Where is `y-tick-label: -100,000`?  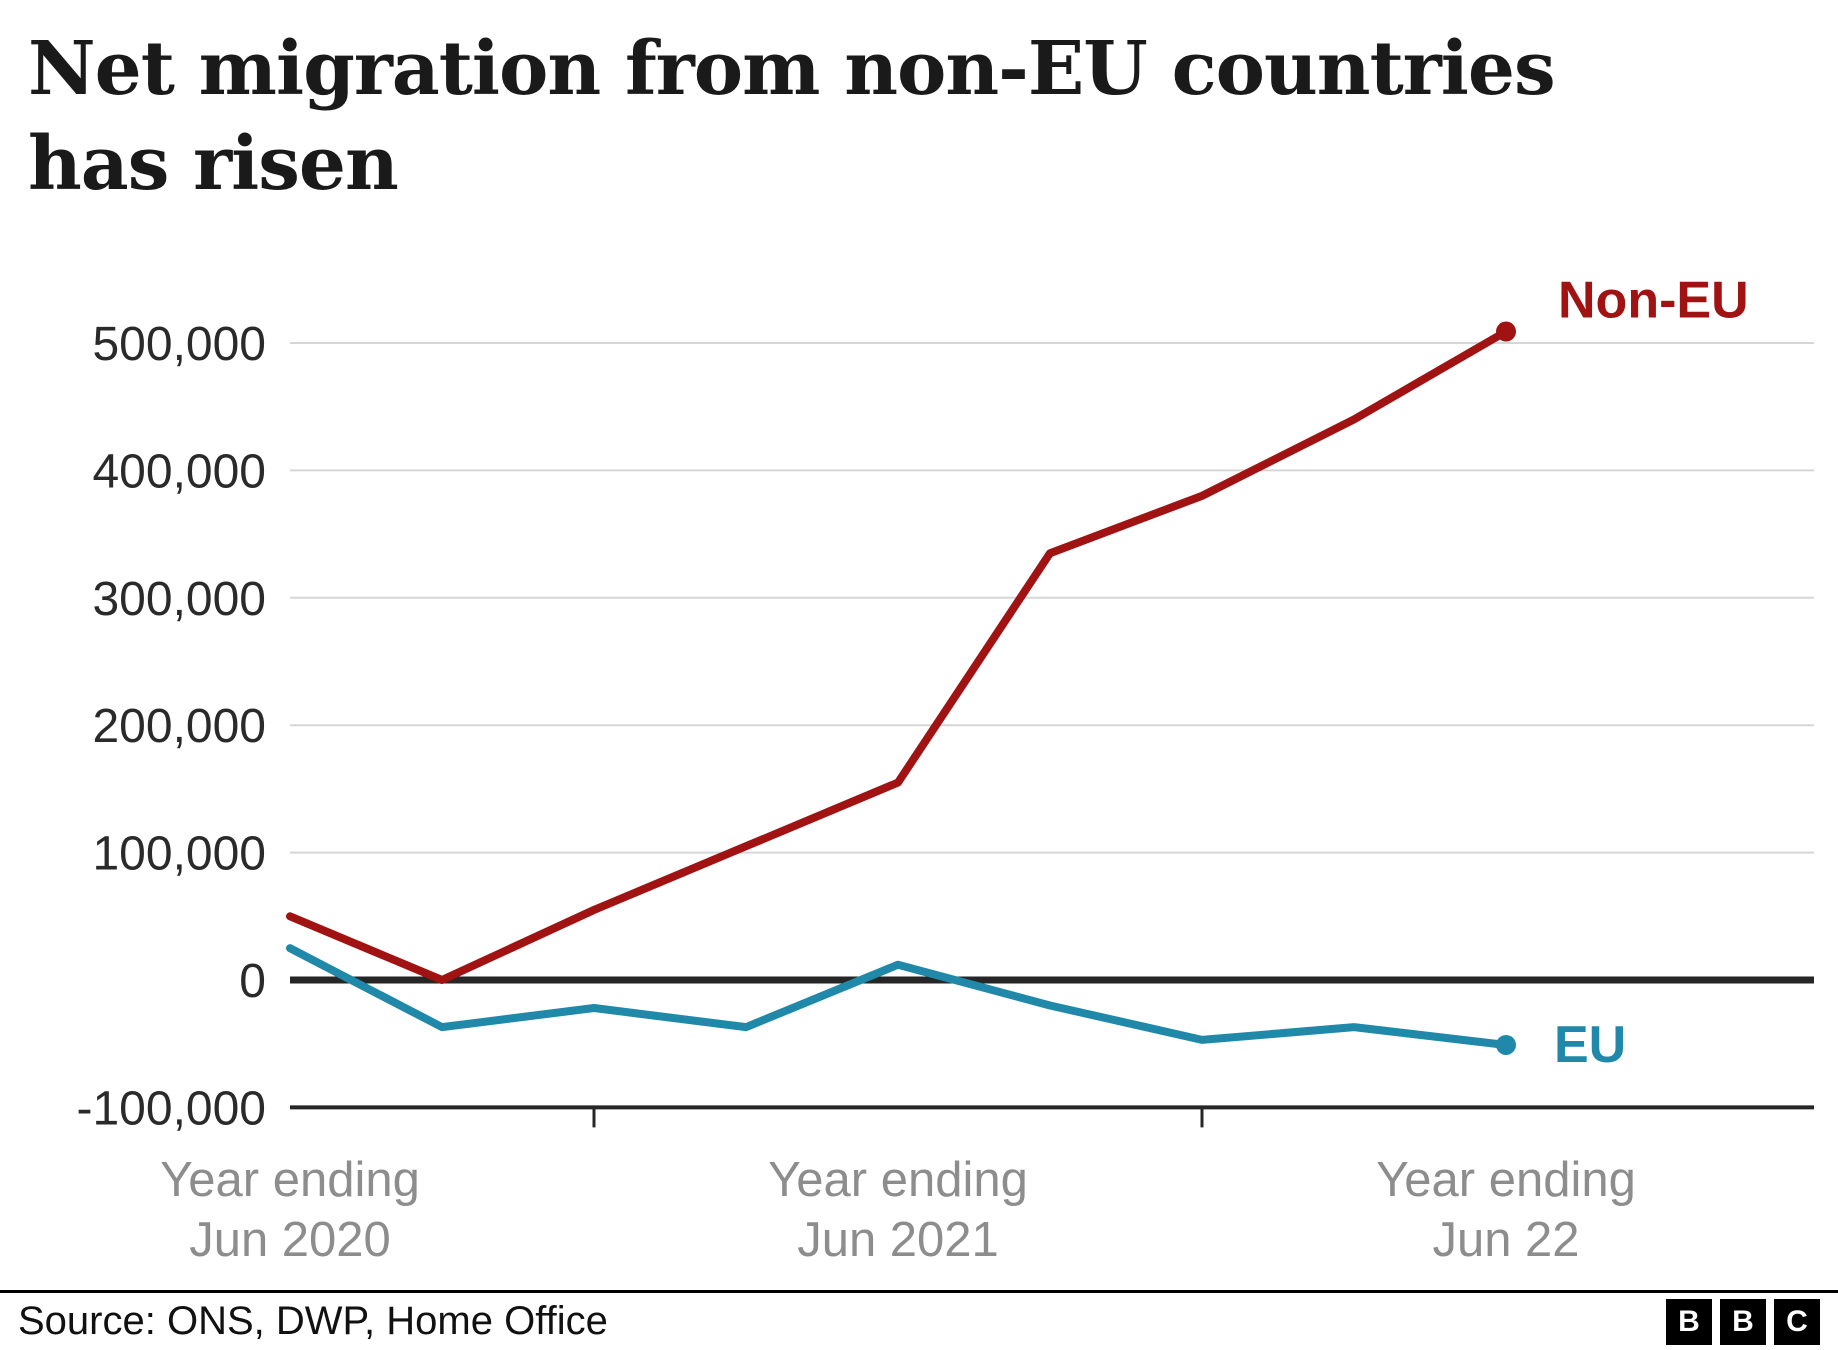
y-tick-label: -100,000 is located at coordinates (172, 1108).